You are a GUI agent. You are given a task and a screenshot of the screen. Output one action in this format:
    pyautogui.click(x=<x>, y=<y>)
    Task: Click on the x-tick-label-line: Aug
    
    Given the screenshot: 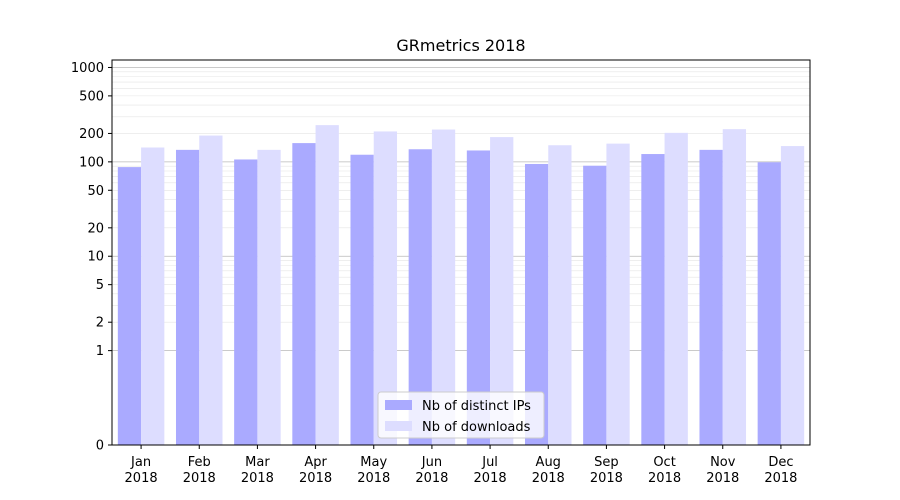 What is the action you would take?
    pyautogui.click(x=548, y=462)
    